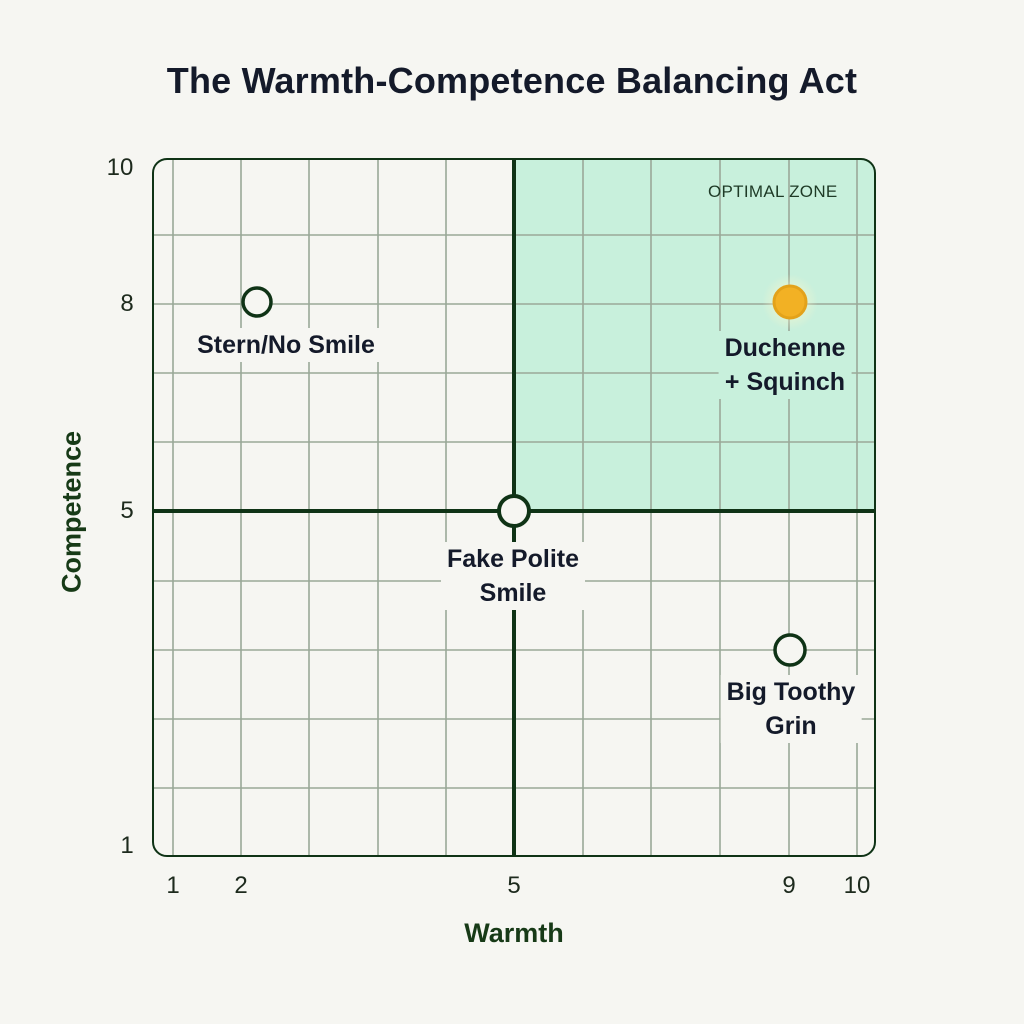  I want to click on x-axis-label: Warmth, so click(514, 933).